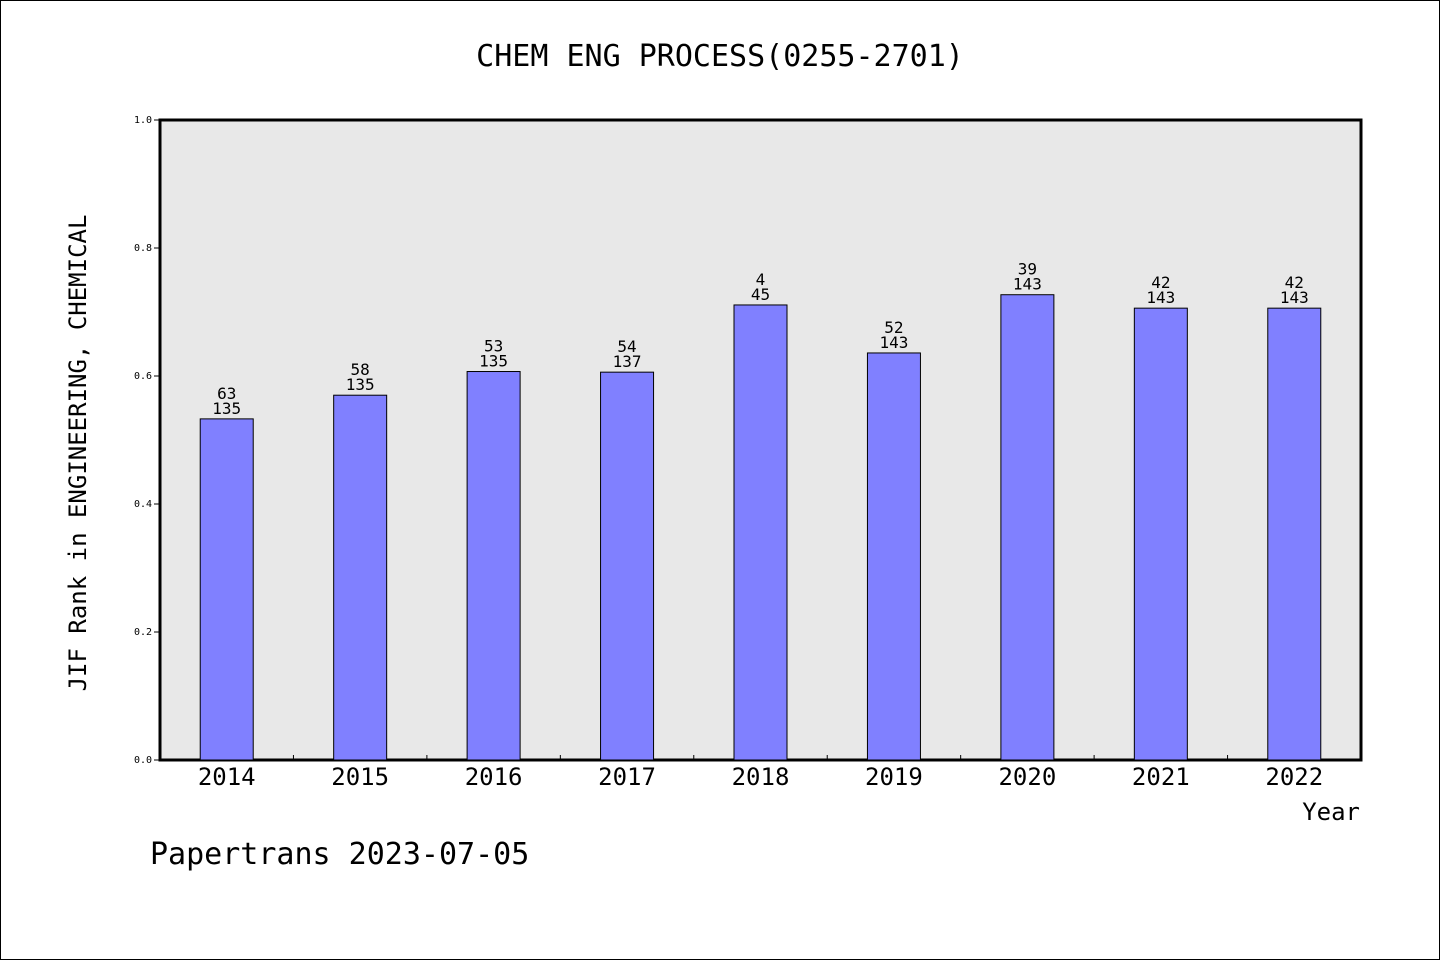  What do you see at coordinates (360, 577) in the screenshot?
I see `bar-2015` at bounding box center [360, 577].